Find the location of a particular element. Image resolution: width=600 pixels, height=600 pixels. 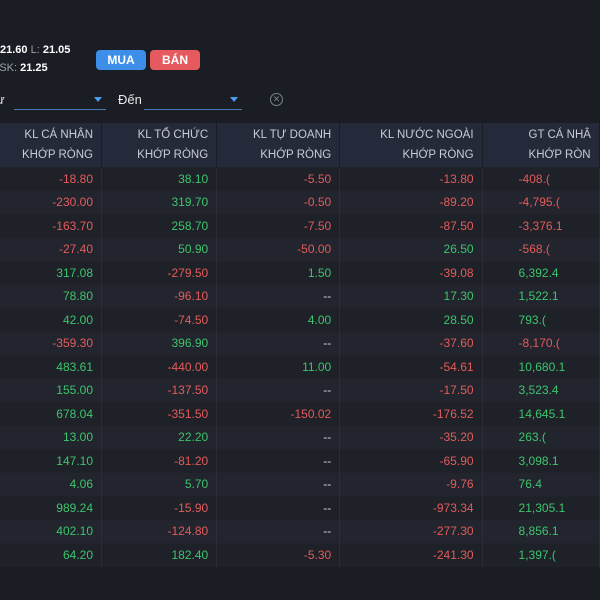

table-cell: -65.90 is located at coordinates (411, 460).